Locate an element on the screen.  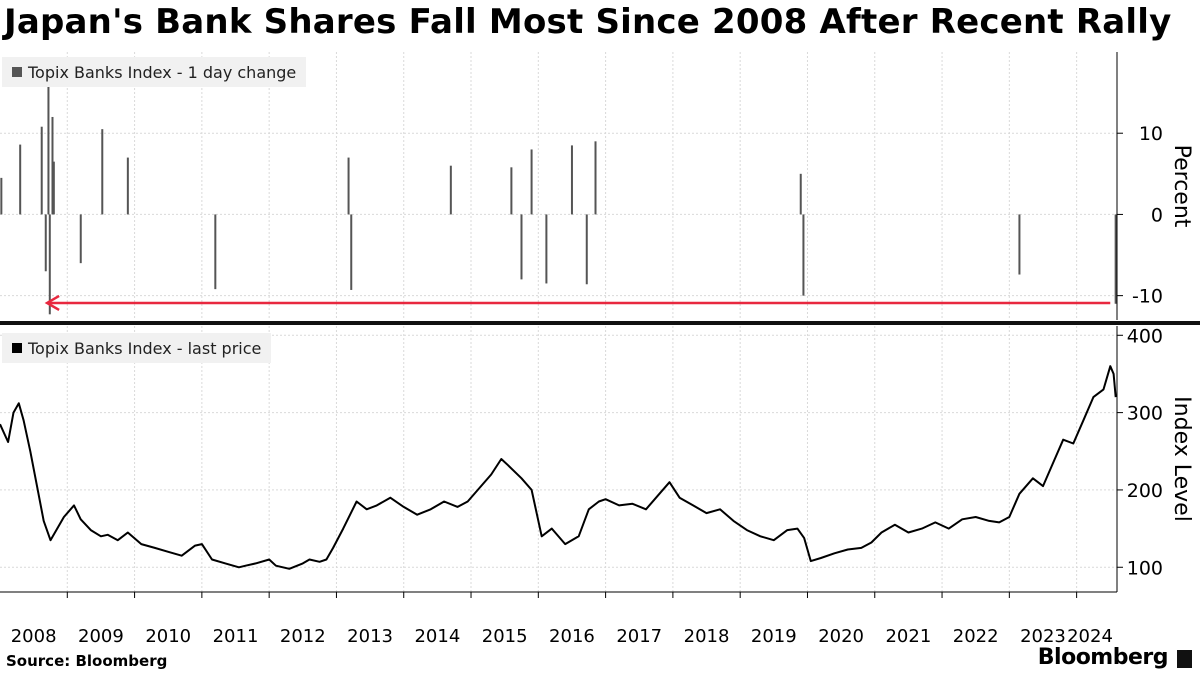
bloomberg-mark-icon is located at coordinates (1184, 659).